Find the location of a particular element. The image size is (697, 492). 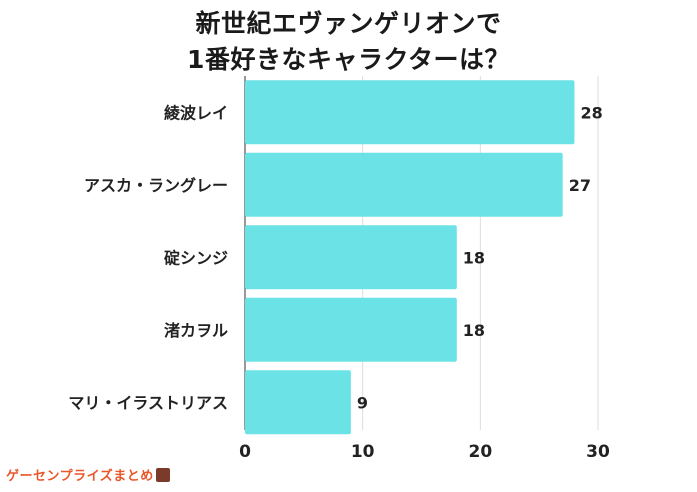

chart-title-line-2: 1番好きなキャラクターは？ is located at coordinates (348, 59).